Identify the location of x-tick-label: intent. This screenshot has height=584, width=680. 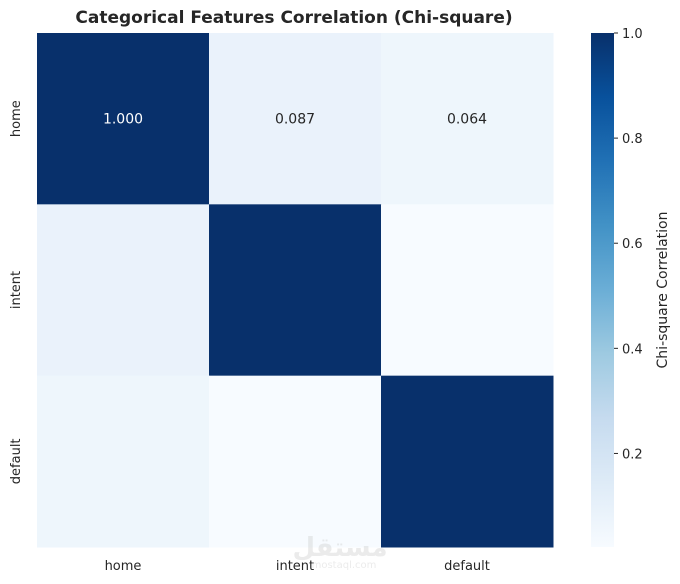
(295, 566).